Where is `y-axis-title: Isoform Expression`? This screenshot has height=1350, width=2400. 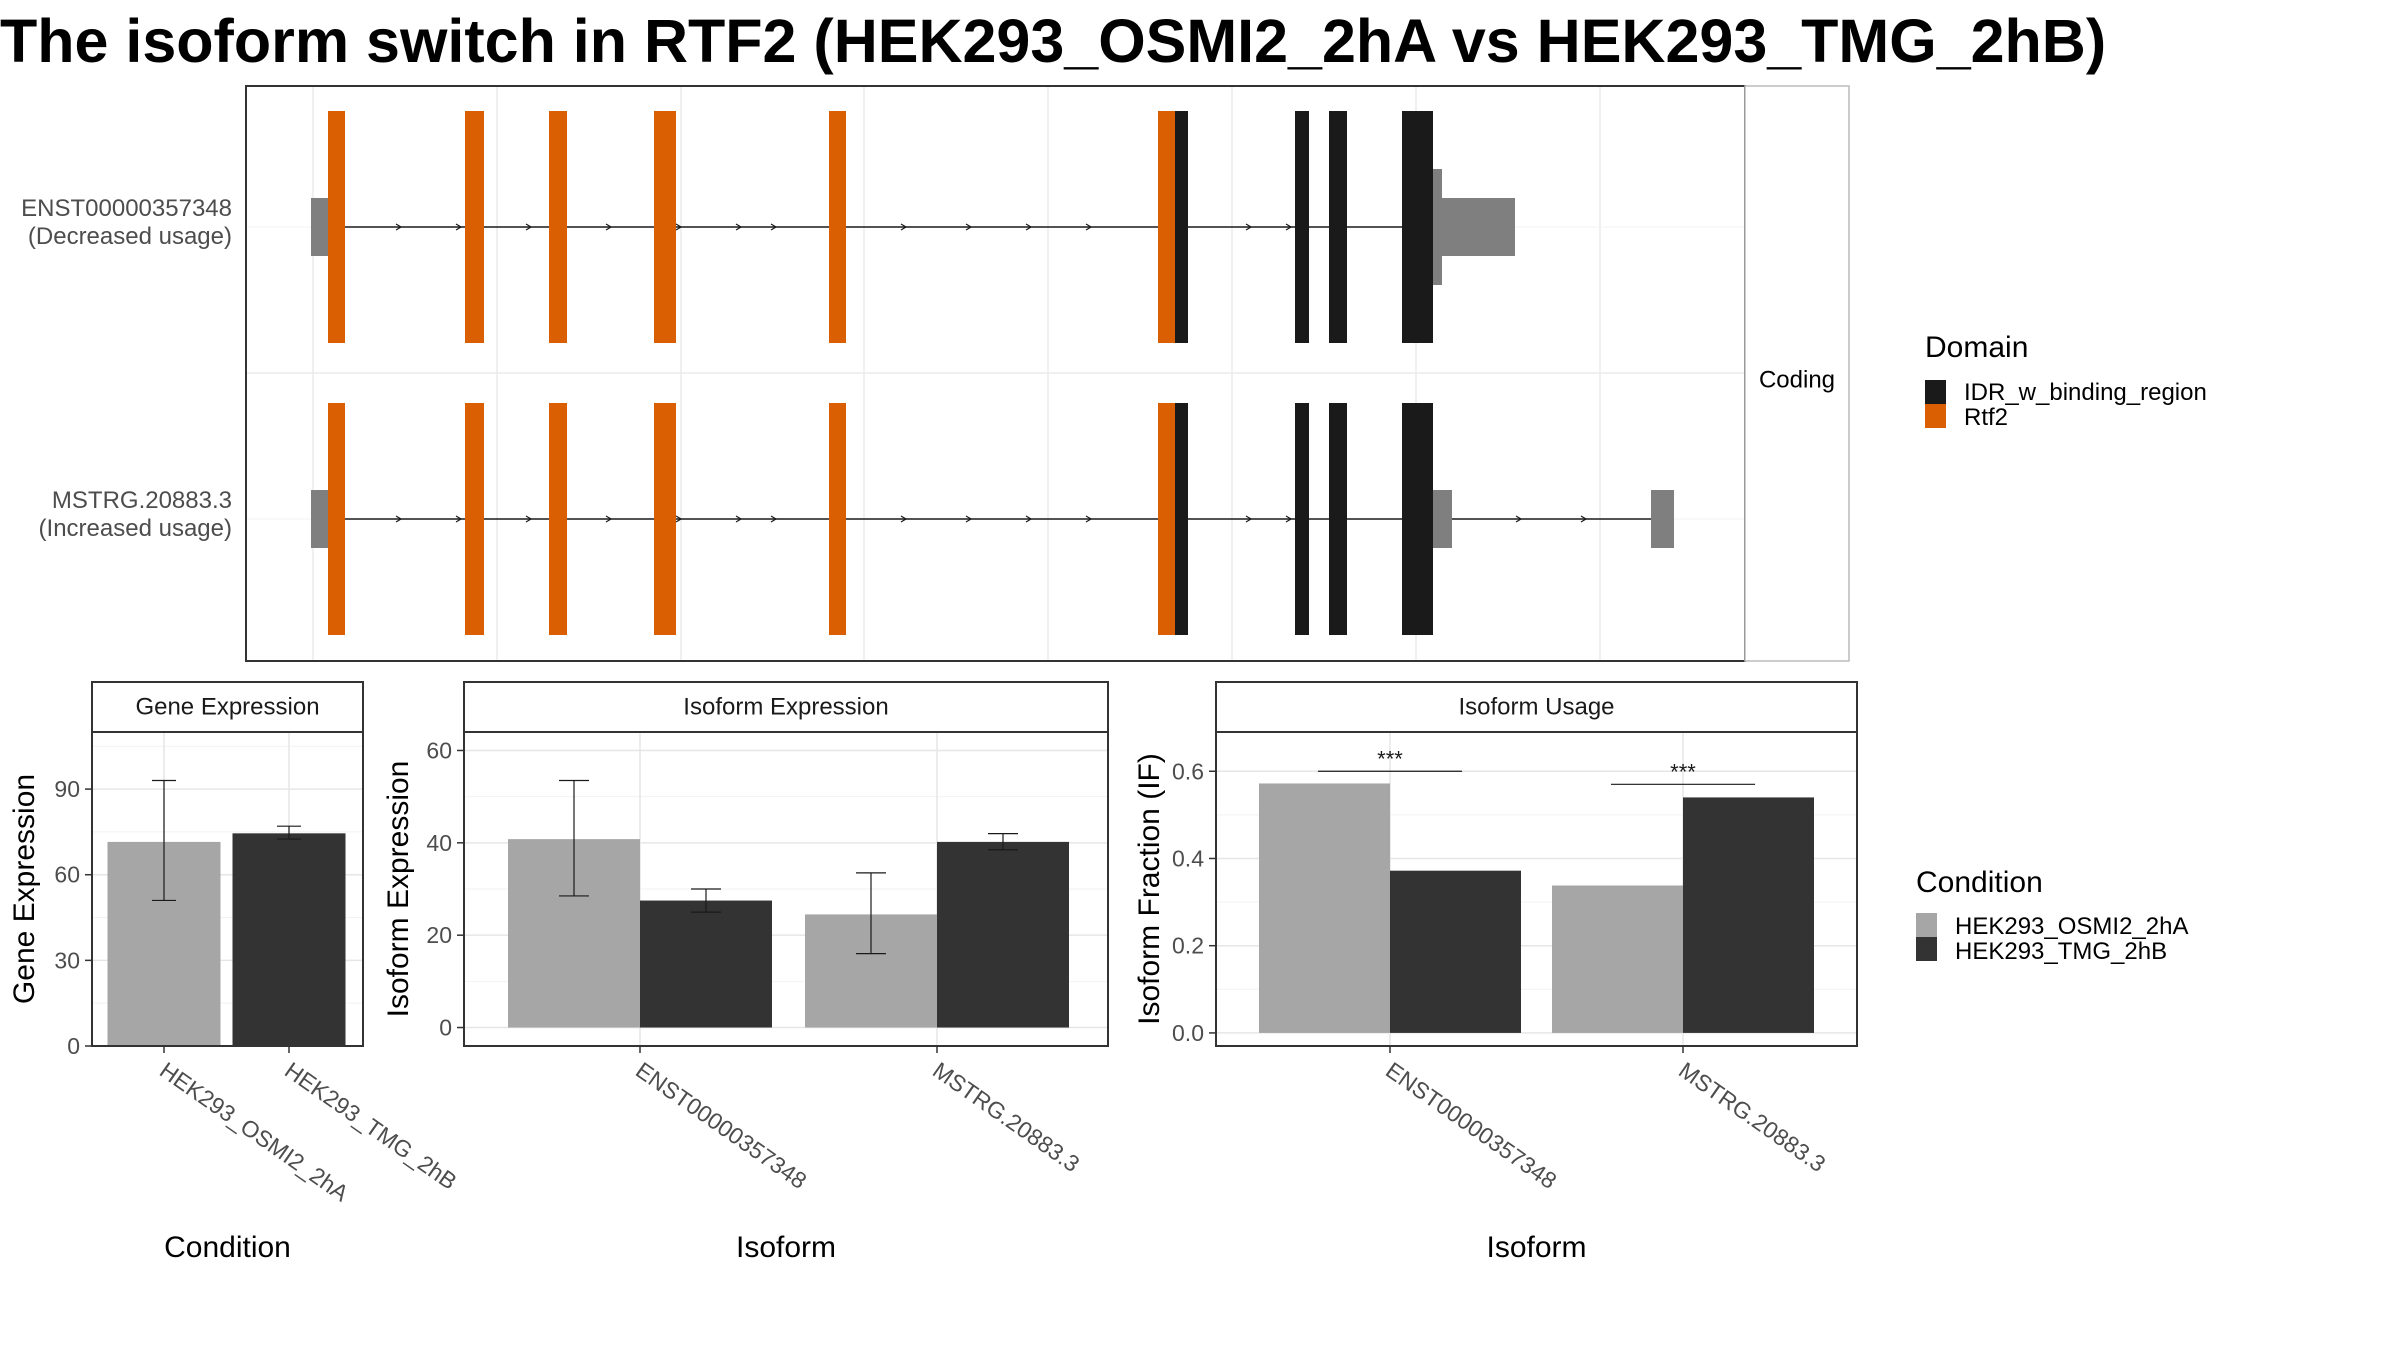
y-axis-title: Isoform Expression is located at coordinates (398, 889).